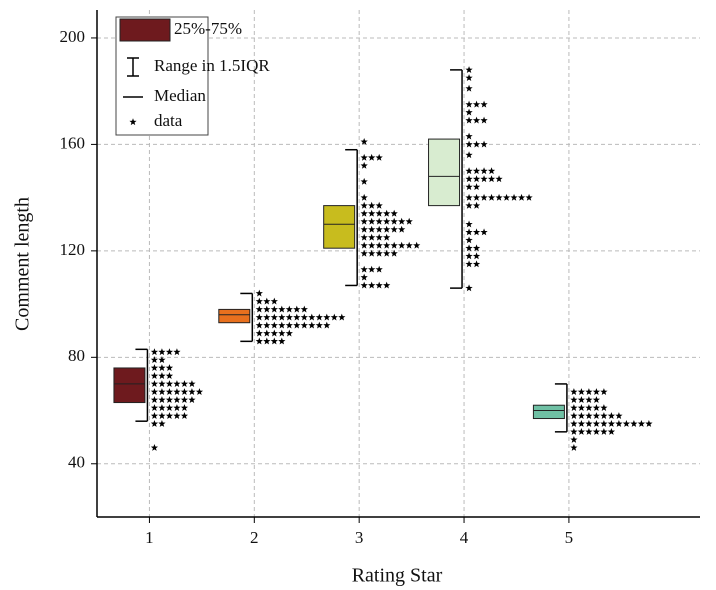 The image size is (716, 590). Describe the element at coordinates (73, 36) in the screenshot. I see `y-tick-label: 200` at that location.